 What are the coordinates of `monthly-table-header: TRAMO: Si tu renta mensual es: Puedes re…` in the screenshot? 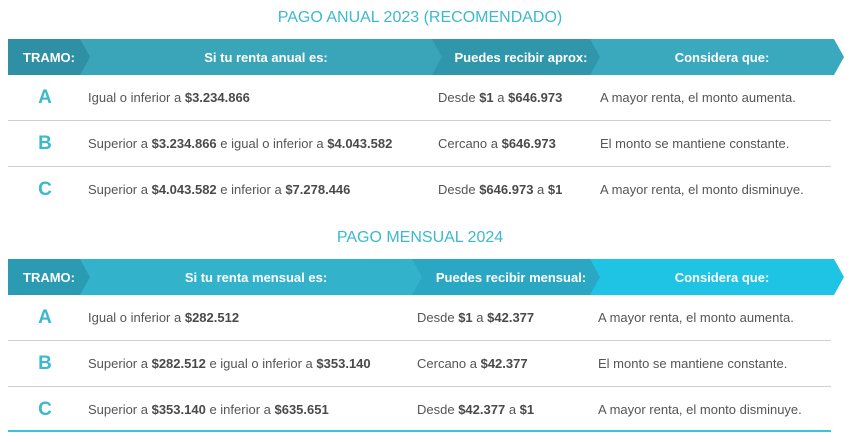 It's located at (426, 277).